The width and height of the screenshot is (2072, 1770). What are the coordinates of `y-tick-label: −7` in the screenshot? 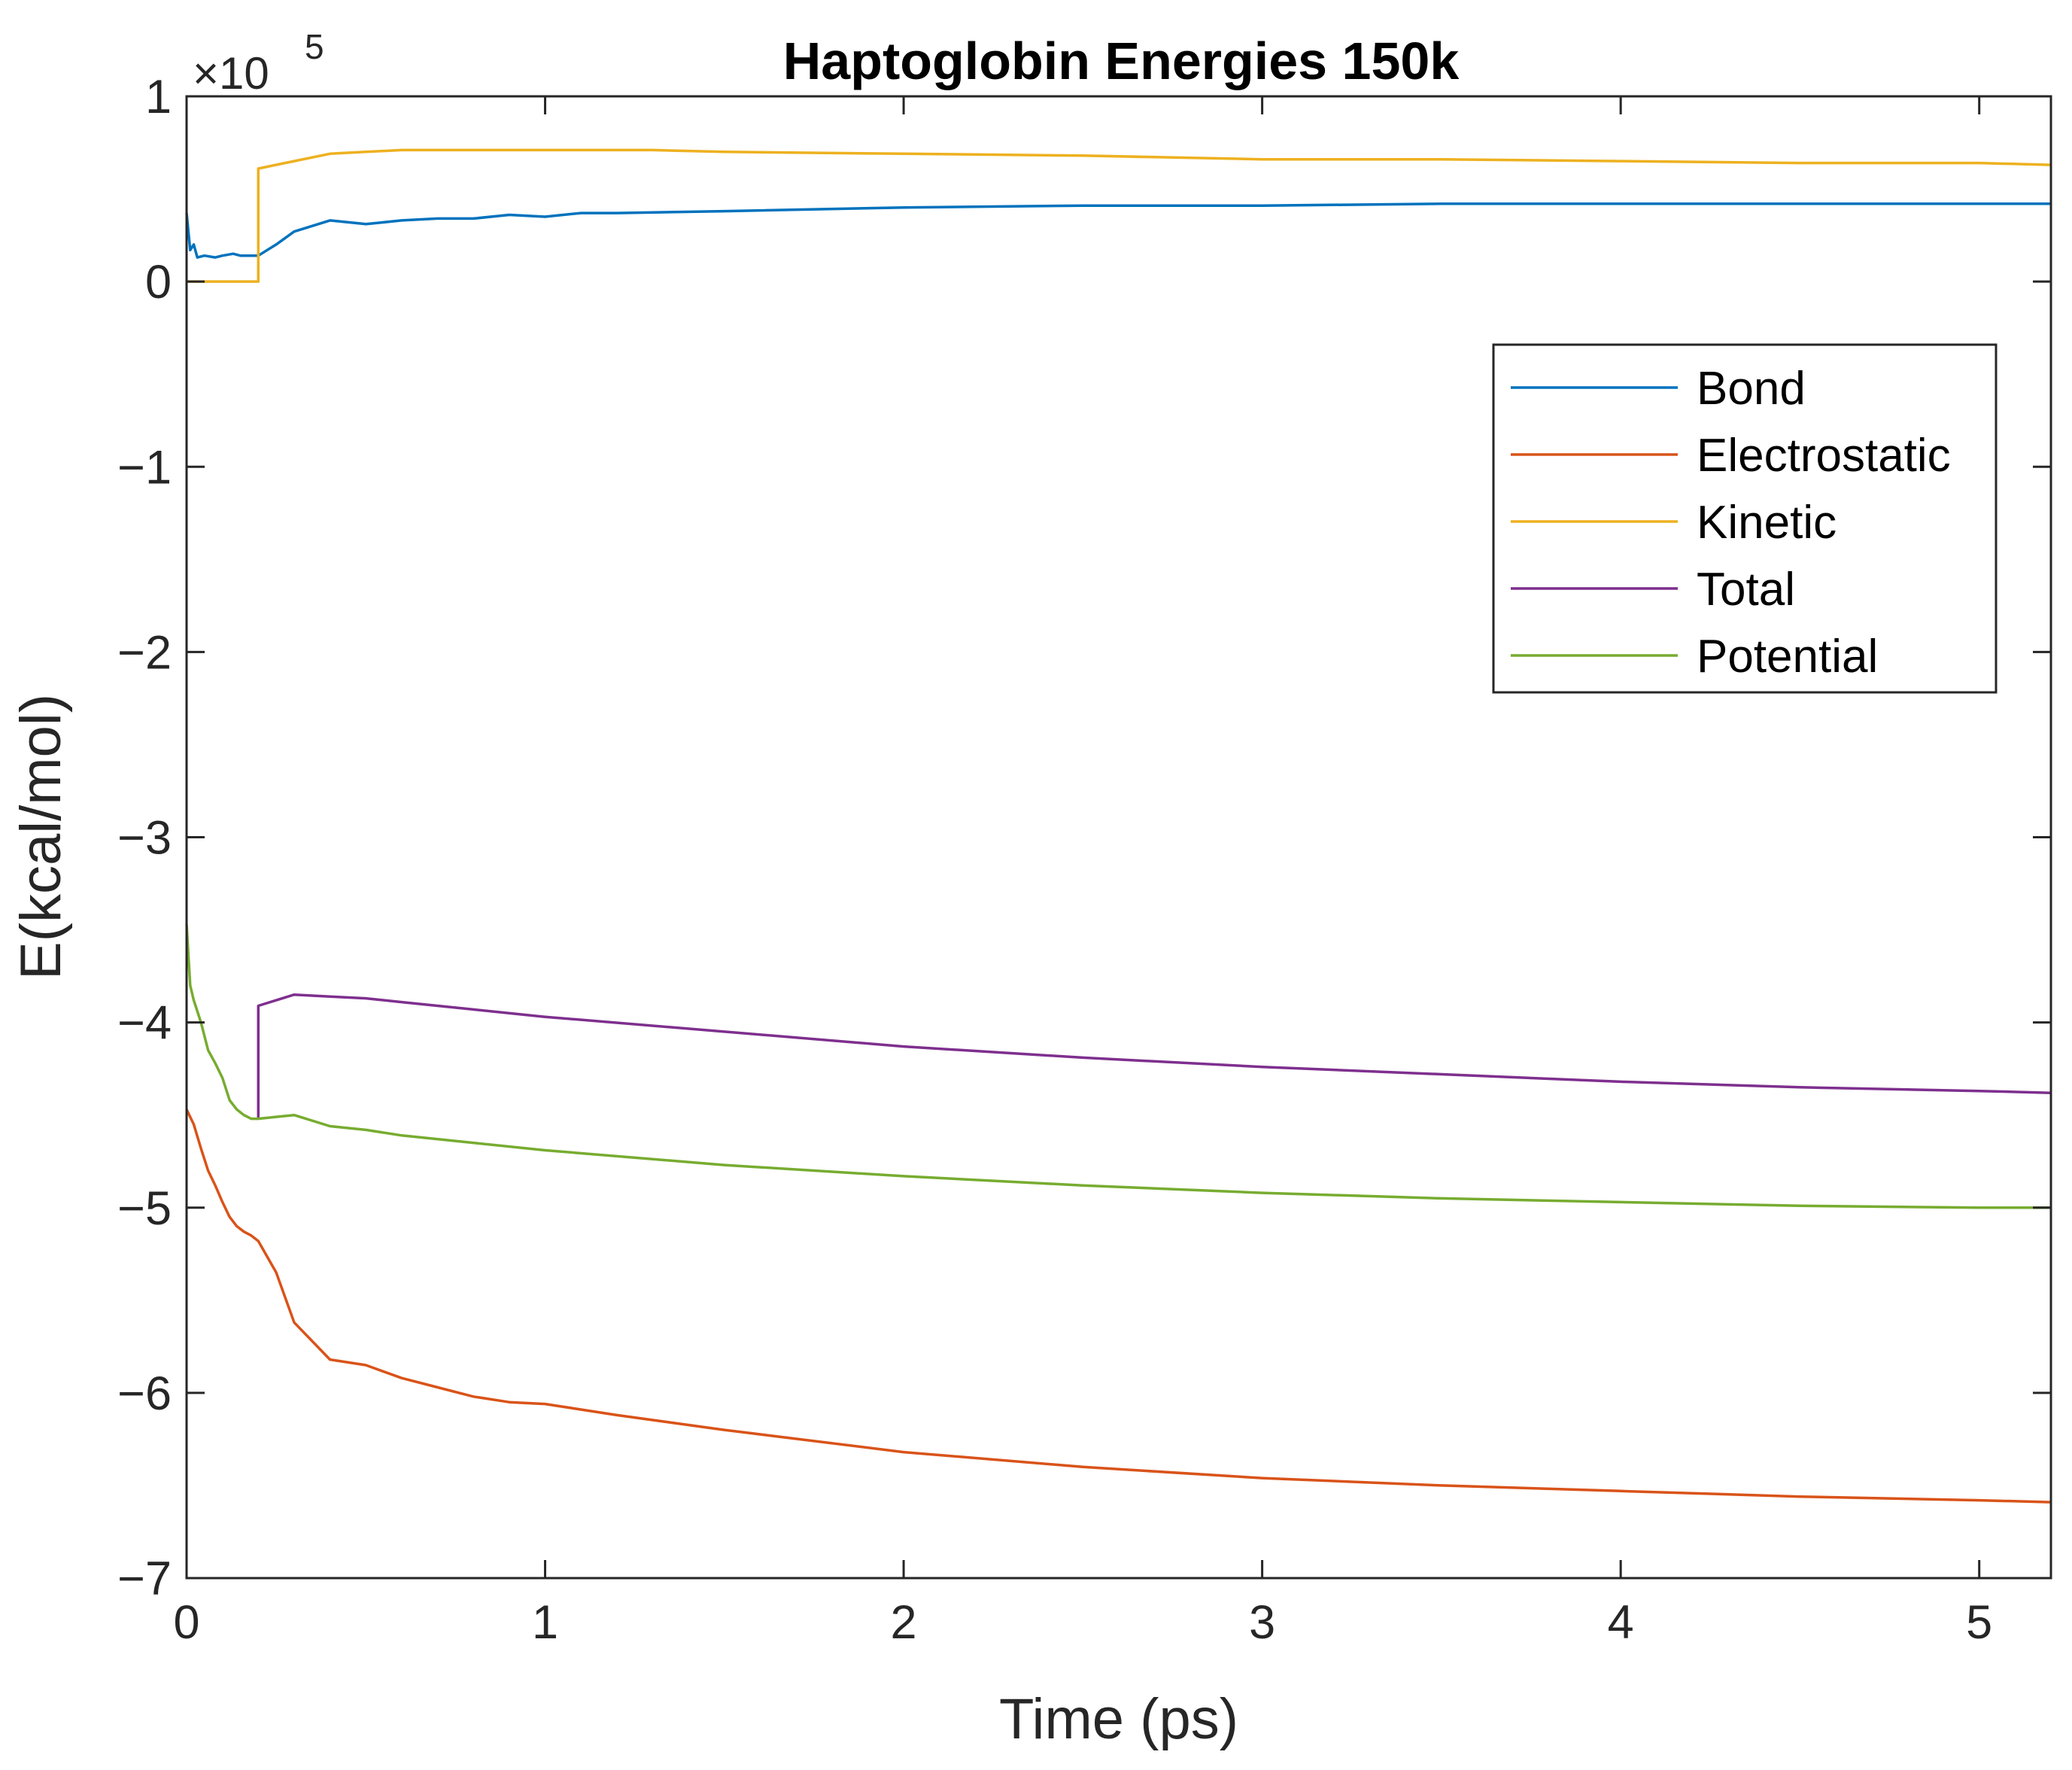 It's located at (144, 1579).